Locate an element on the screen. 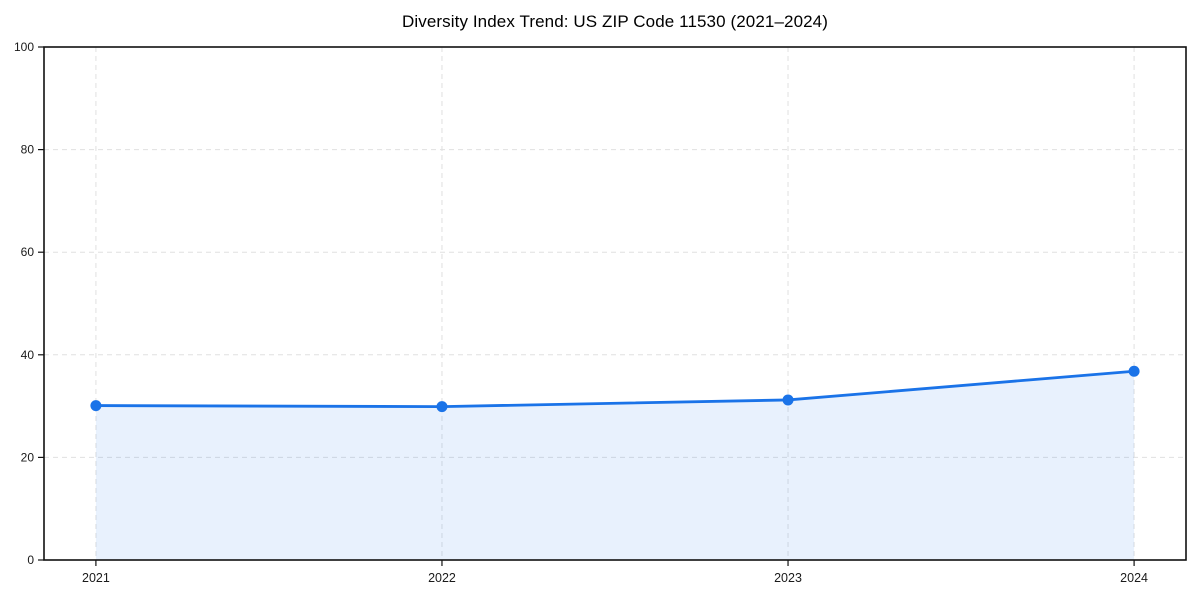  y-tick-label: 20 is located at coordinates (28, 457).